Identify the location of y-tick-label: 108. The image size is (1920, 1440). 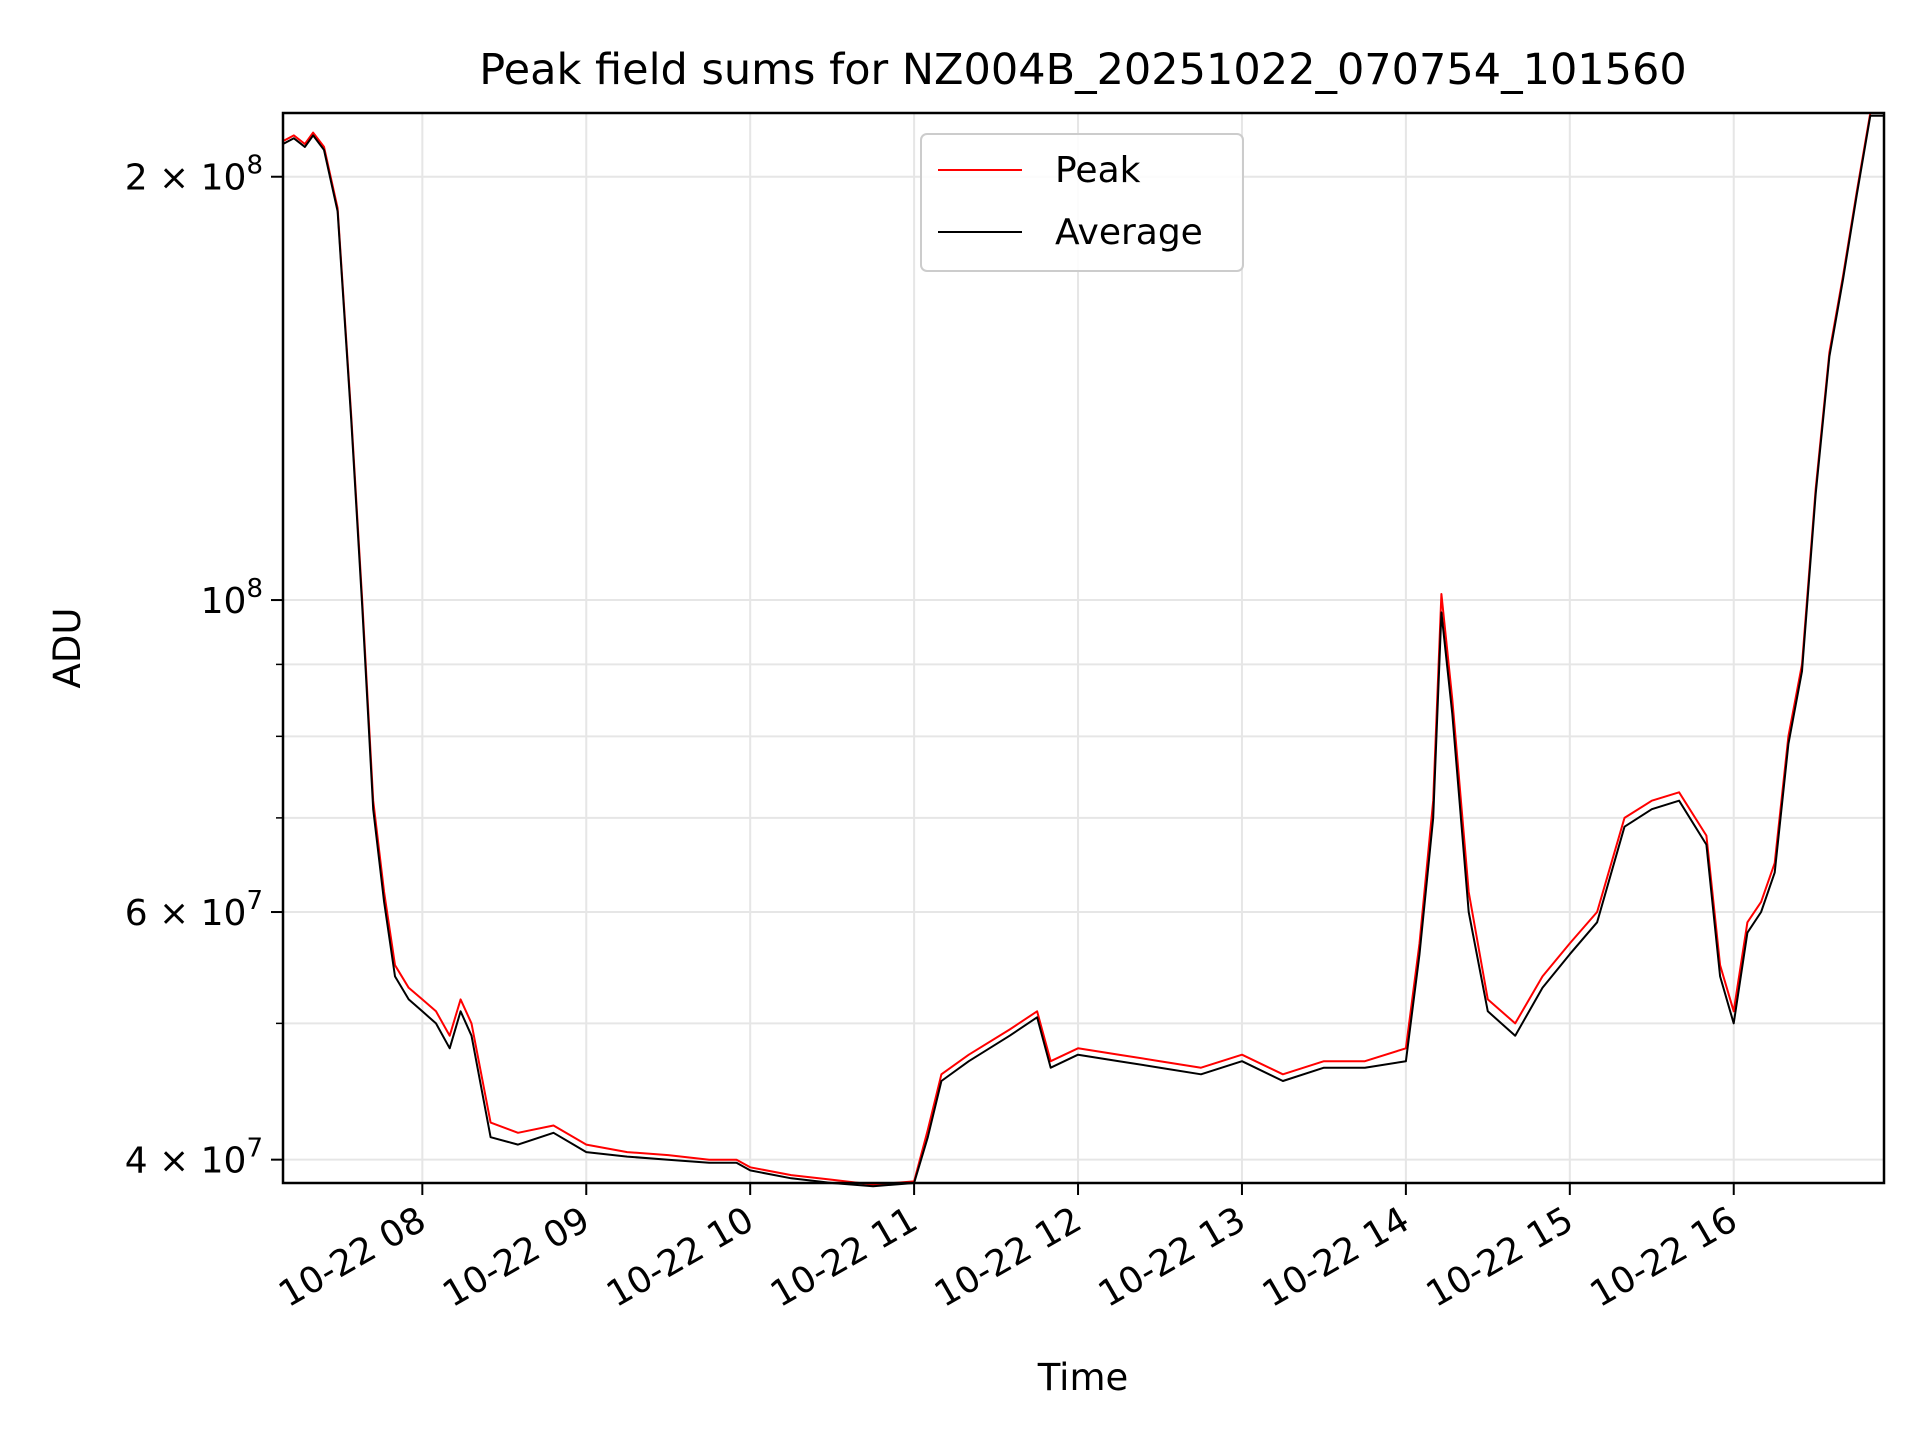
(232, 598).